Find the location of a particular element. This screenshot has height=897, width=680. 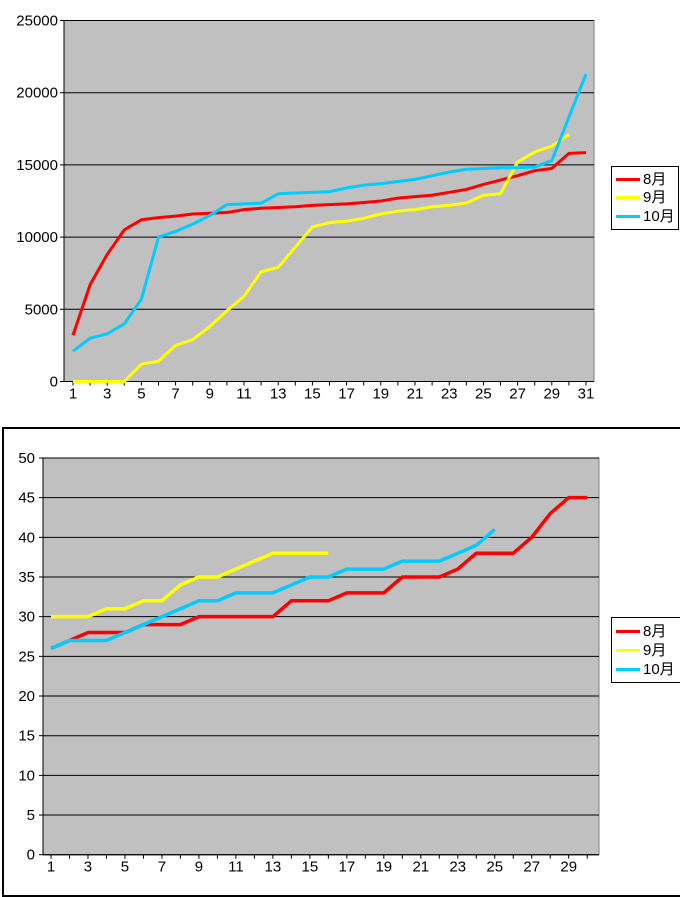

series-line-10月 is located at coordinates (273, 589).